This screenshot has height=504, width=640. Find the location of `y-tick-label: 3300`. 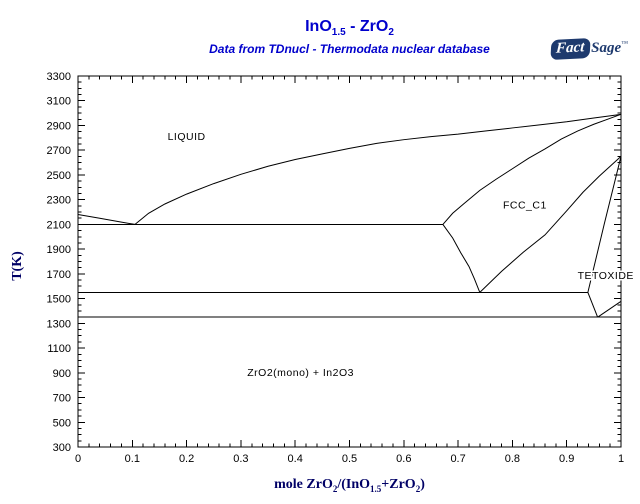

y-tick-label: 3300 is located at coordinates (59, 77).